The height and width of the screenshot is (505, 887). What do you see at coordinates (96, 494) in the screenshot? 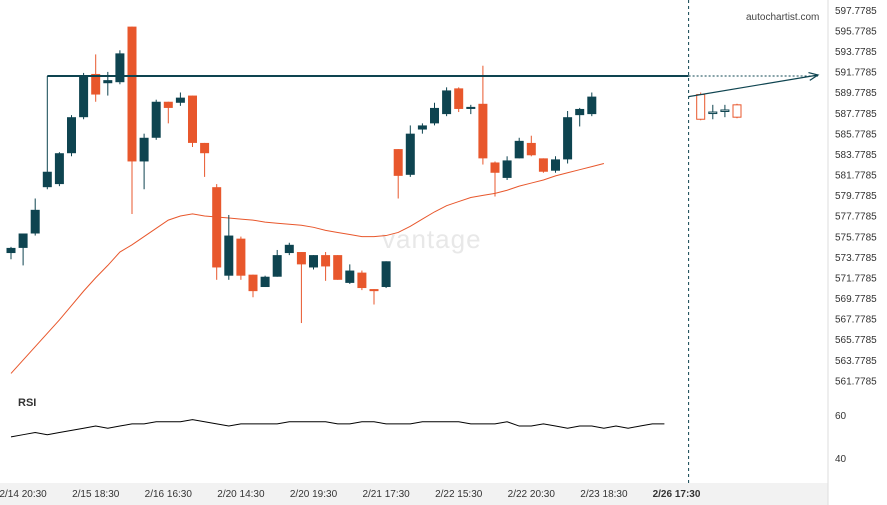
I see `time-tick-label: 2/15 18:30` at bounding box center [96, 494].